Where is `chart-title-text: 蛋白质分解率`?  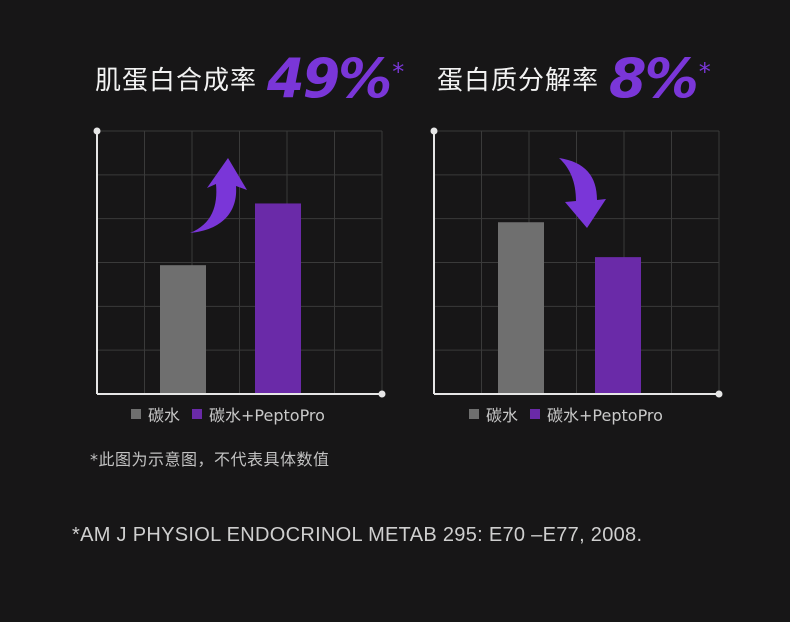
chart-title-text: 蛋白质分解率 is located at coordinates (518, 80).